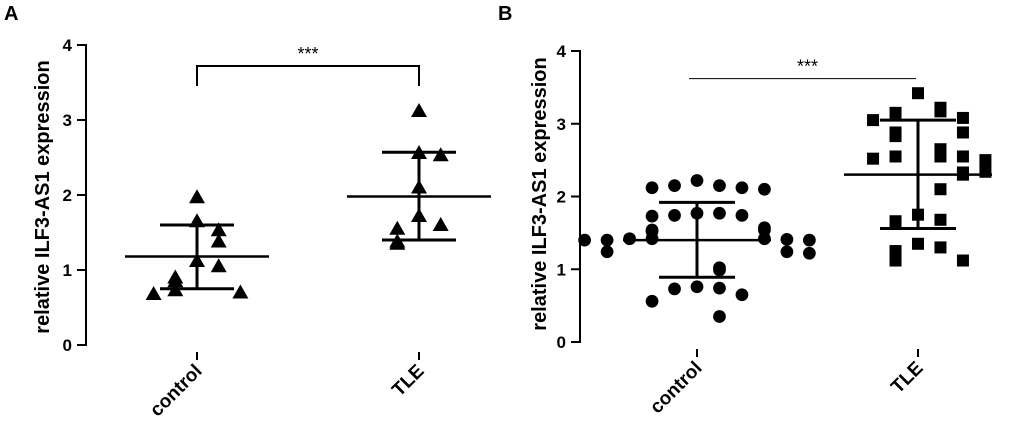 Image resolution: width=1020 pixels, height=426 pixels. What do you see at coordinates (540, 193) in the screenshot?
I see `y-axis-label-b: relative ILF3-AS1 expression` at bounding box center [540, 193].